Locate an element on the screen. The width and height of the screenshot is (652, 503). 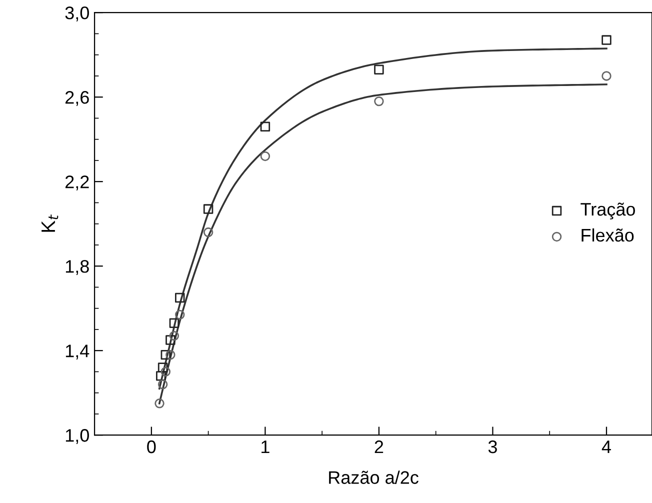
y-axis-title: K$_{t}$ is located at coordinates (50, 223).